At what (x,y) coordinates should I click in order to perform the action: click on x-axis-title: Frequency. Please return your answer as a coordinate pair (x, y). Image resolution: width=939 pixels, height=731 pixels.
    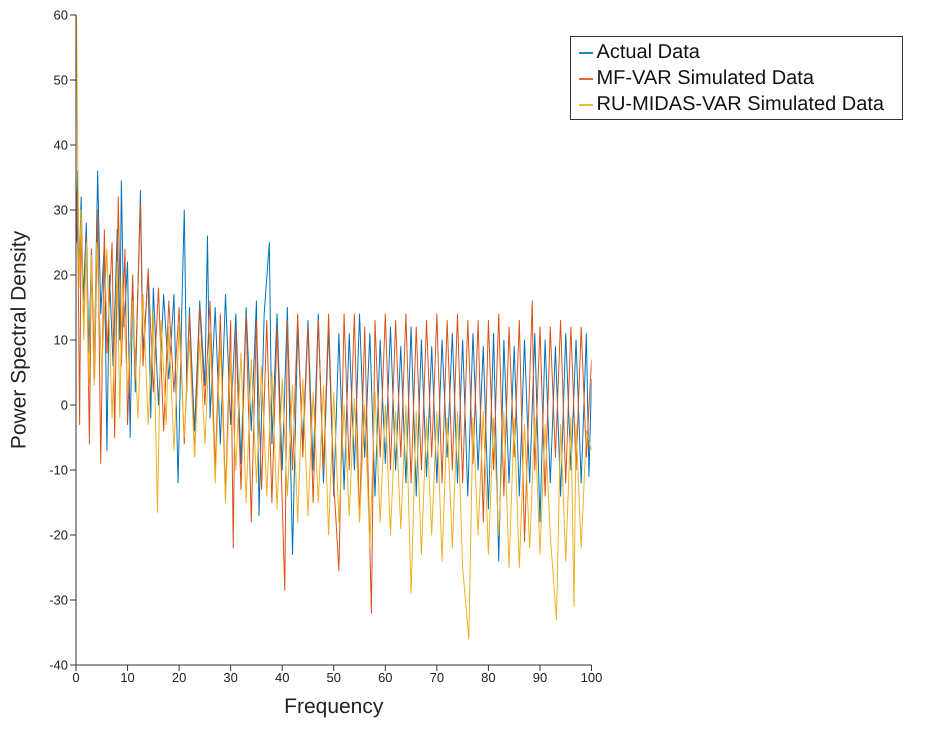
    Looking at the image, I should click on (334, 706).